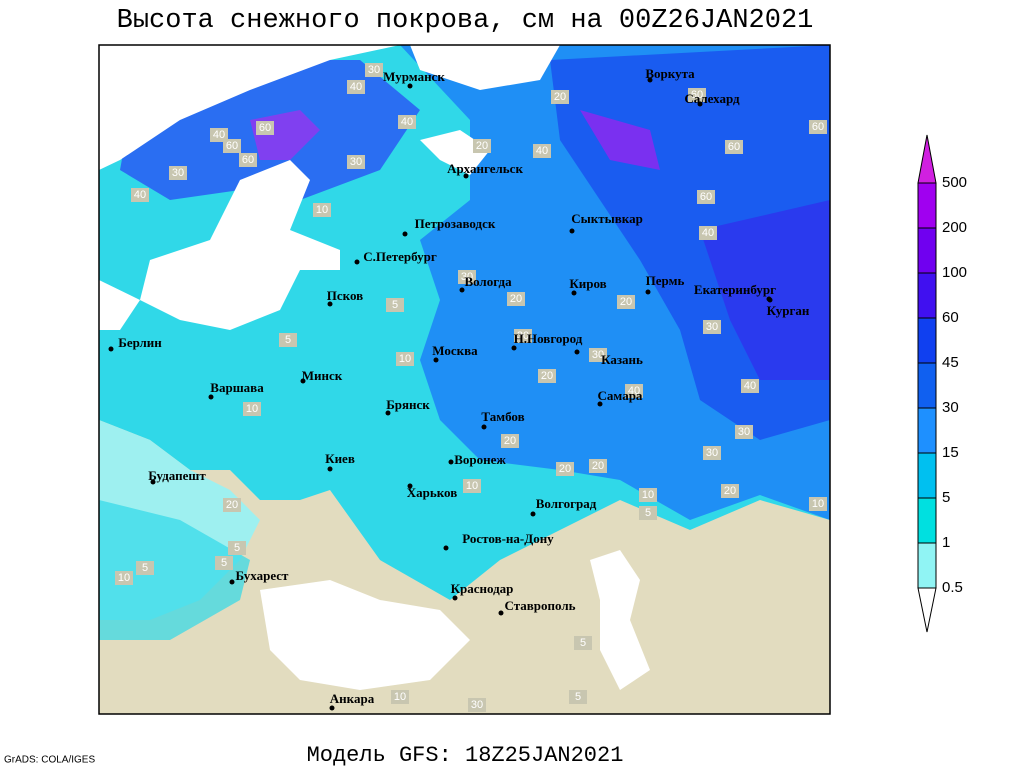 This screenshot has height=768, width=1024. What do you see at coordinates (237, 387) in the screenshot?
I see `city-label: Варшава` at bounding box center [237, 387].